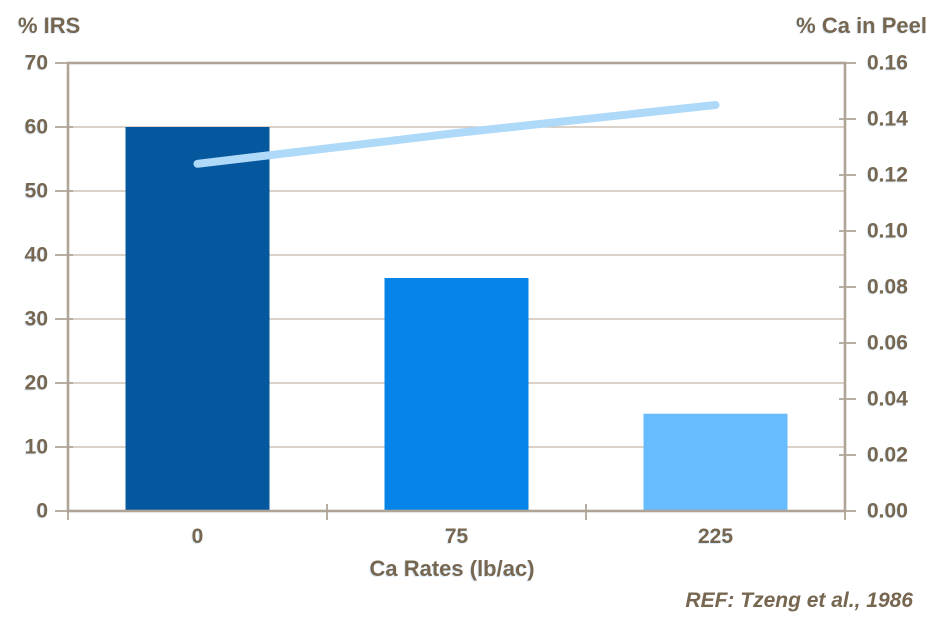  Describe the element at coordinates (887, 287) in the screenshot. I see `right-axis-tick-label: 0.08` at that location.